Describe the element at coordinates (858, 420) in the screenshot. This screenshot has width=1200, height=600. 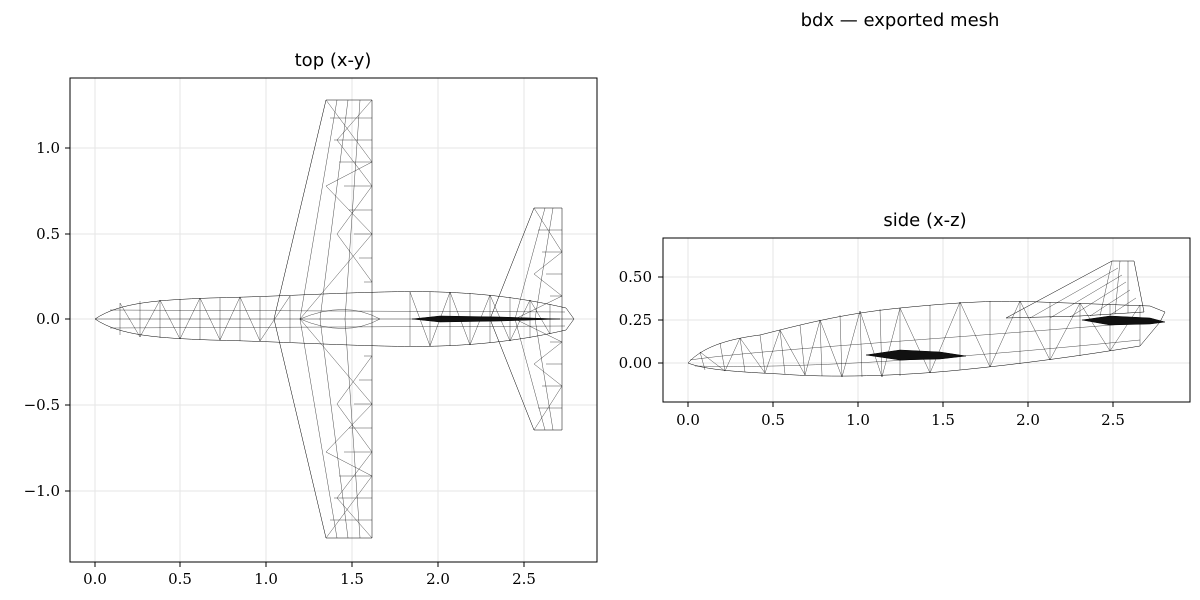
I see `side-x-tick-label: 1.0` at that location.